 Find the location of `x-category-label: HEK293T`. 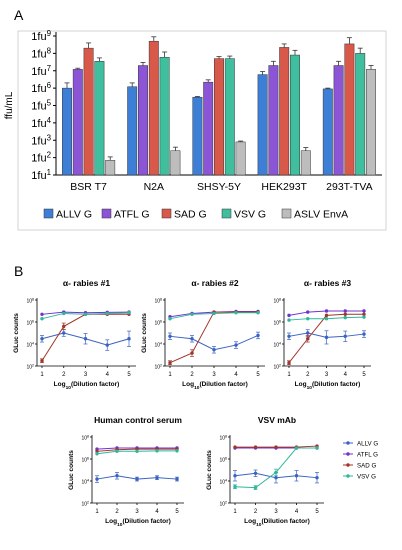

x-category-label: HEK293T is located at coordinates (284, 187).